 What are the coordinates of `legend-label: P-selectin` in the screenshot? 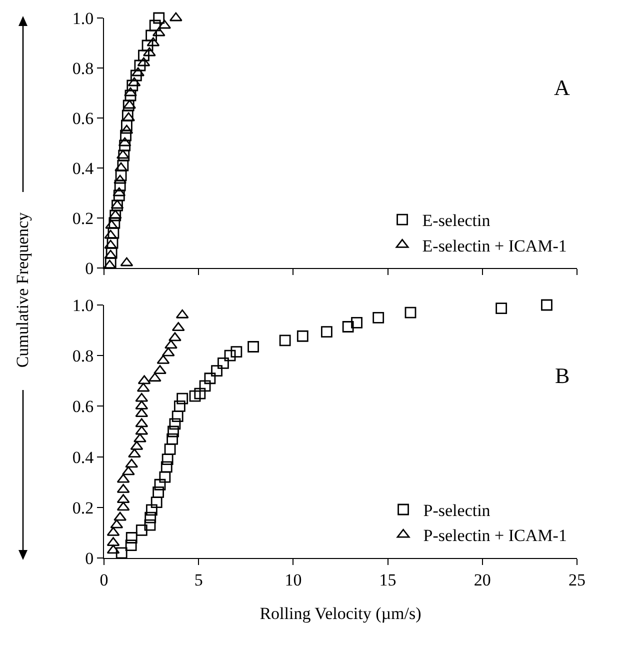 It's located at (457, 510).